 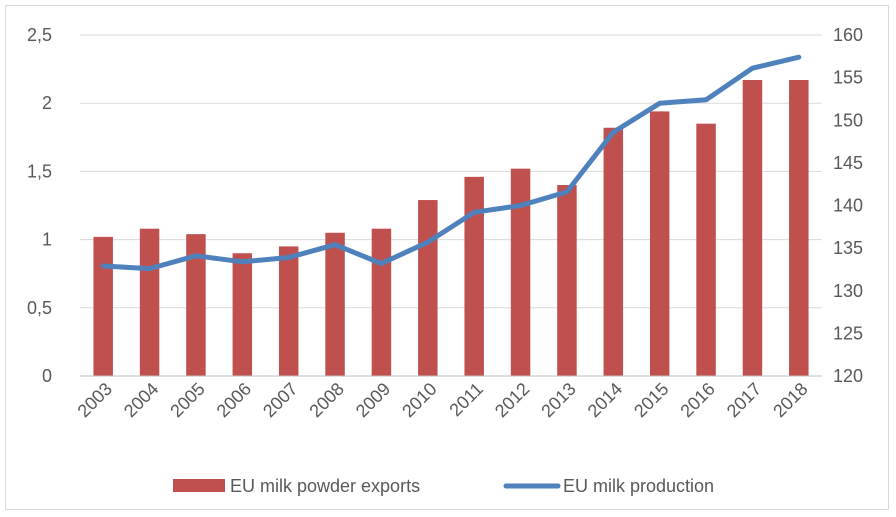 I want to click on x-axis-tick-label: 2016, so click(x=697, y=400).